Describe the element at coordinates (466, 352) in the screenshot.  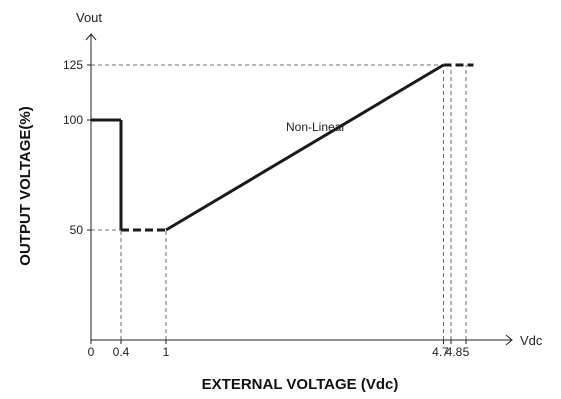
I see `x-tick-label-5: 5` at that location.